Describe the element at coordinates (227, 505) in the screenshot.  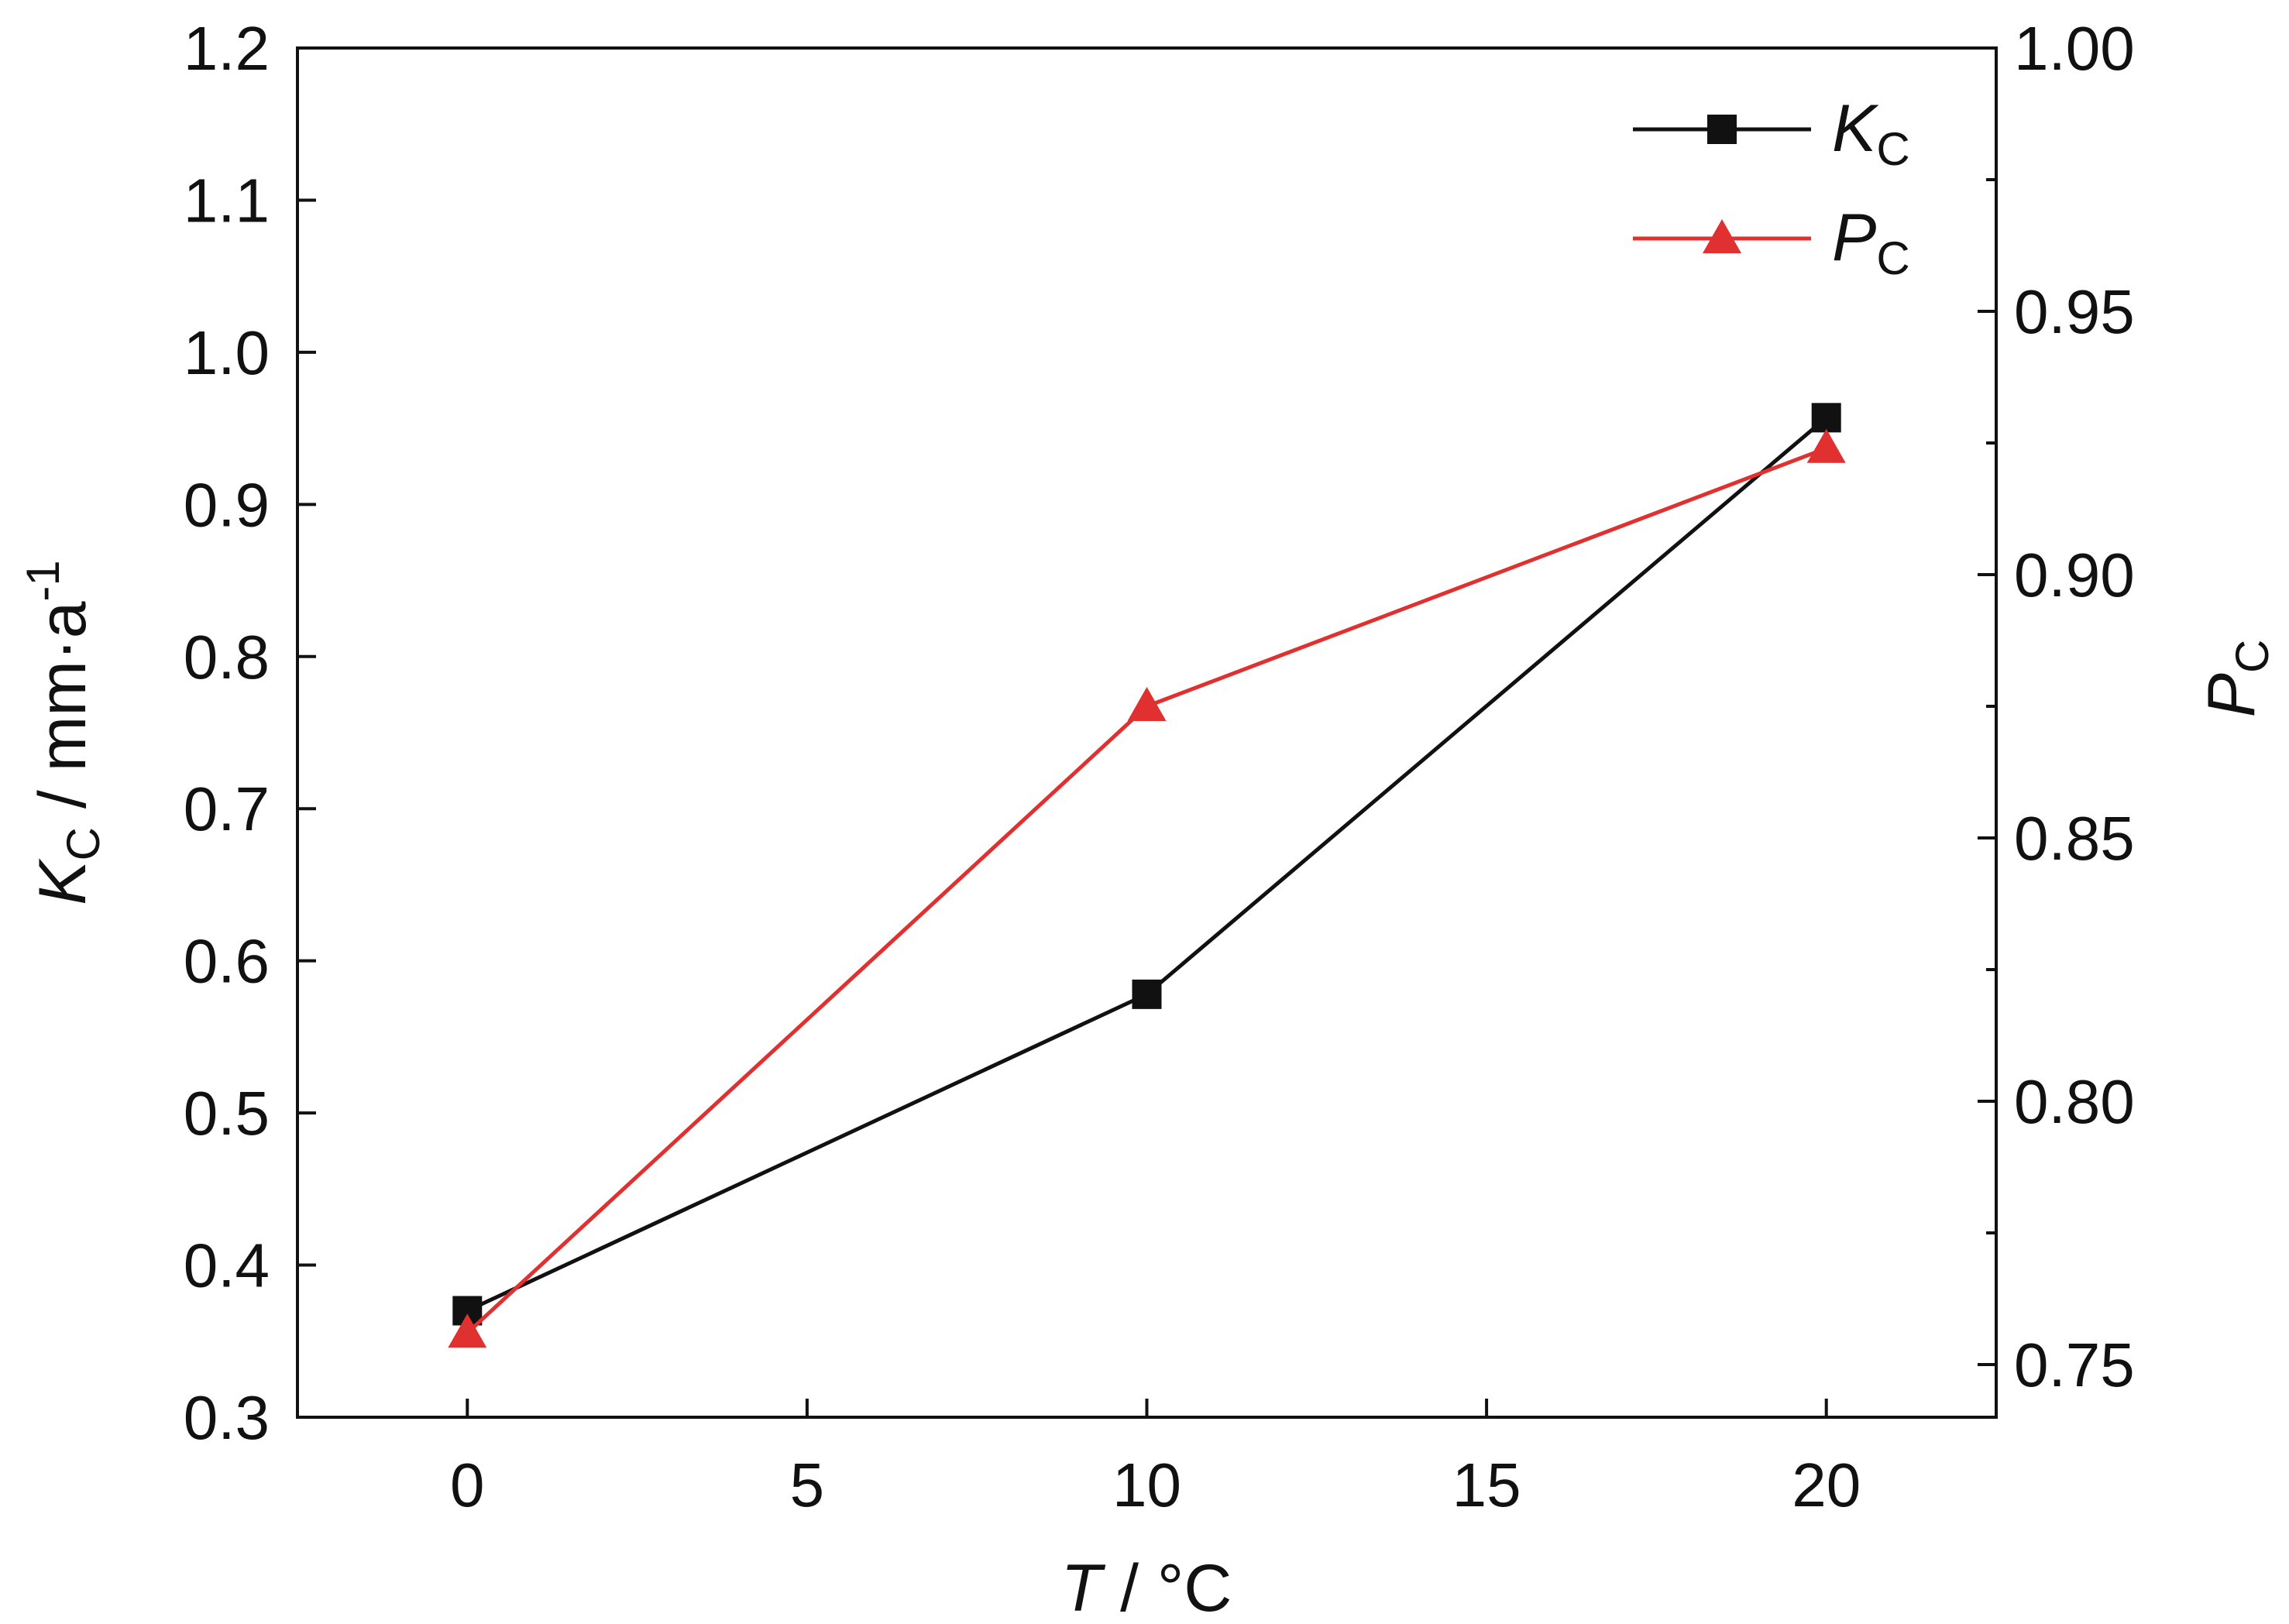
I see `left-y-tick-label: 0.9` at that location.